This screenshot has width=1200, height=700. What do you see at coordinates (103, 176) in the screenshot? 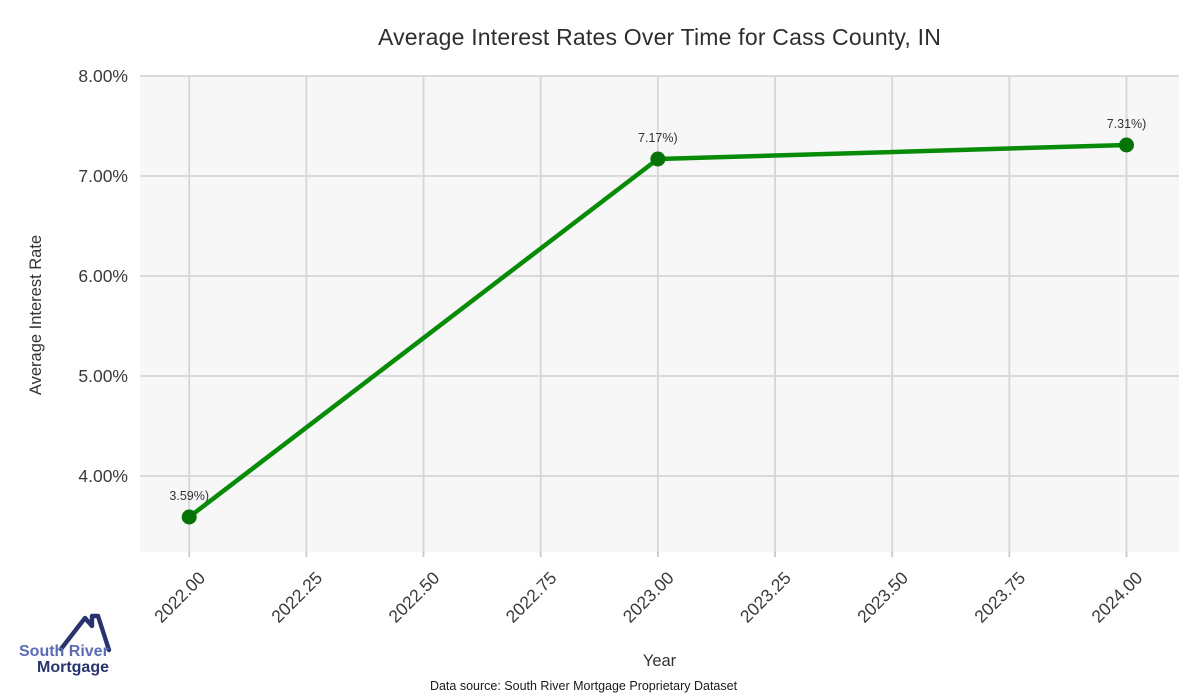
I see `y-tick-label: 7.00%` at bounding box center [103, 176].